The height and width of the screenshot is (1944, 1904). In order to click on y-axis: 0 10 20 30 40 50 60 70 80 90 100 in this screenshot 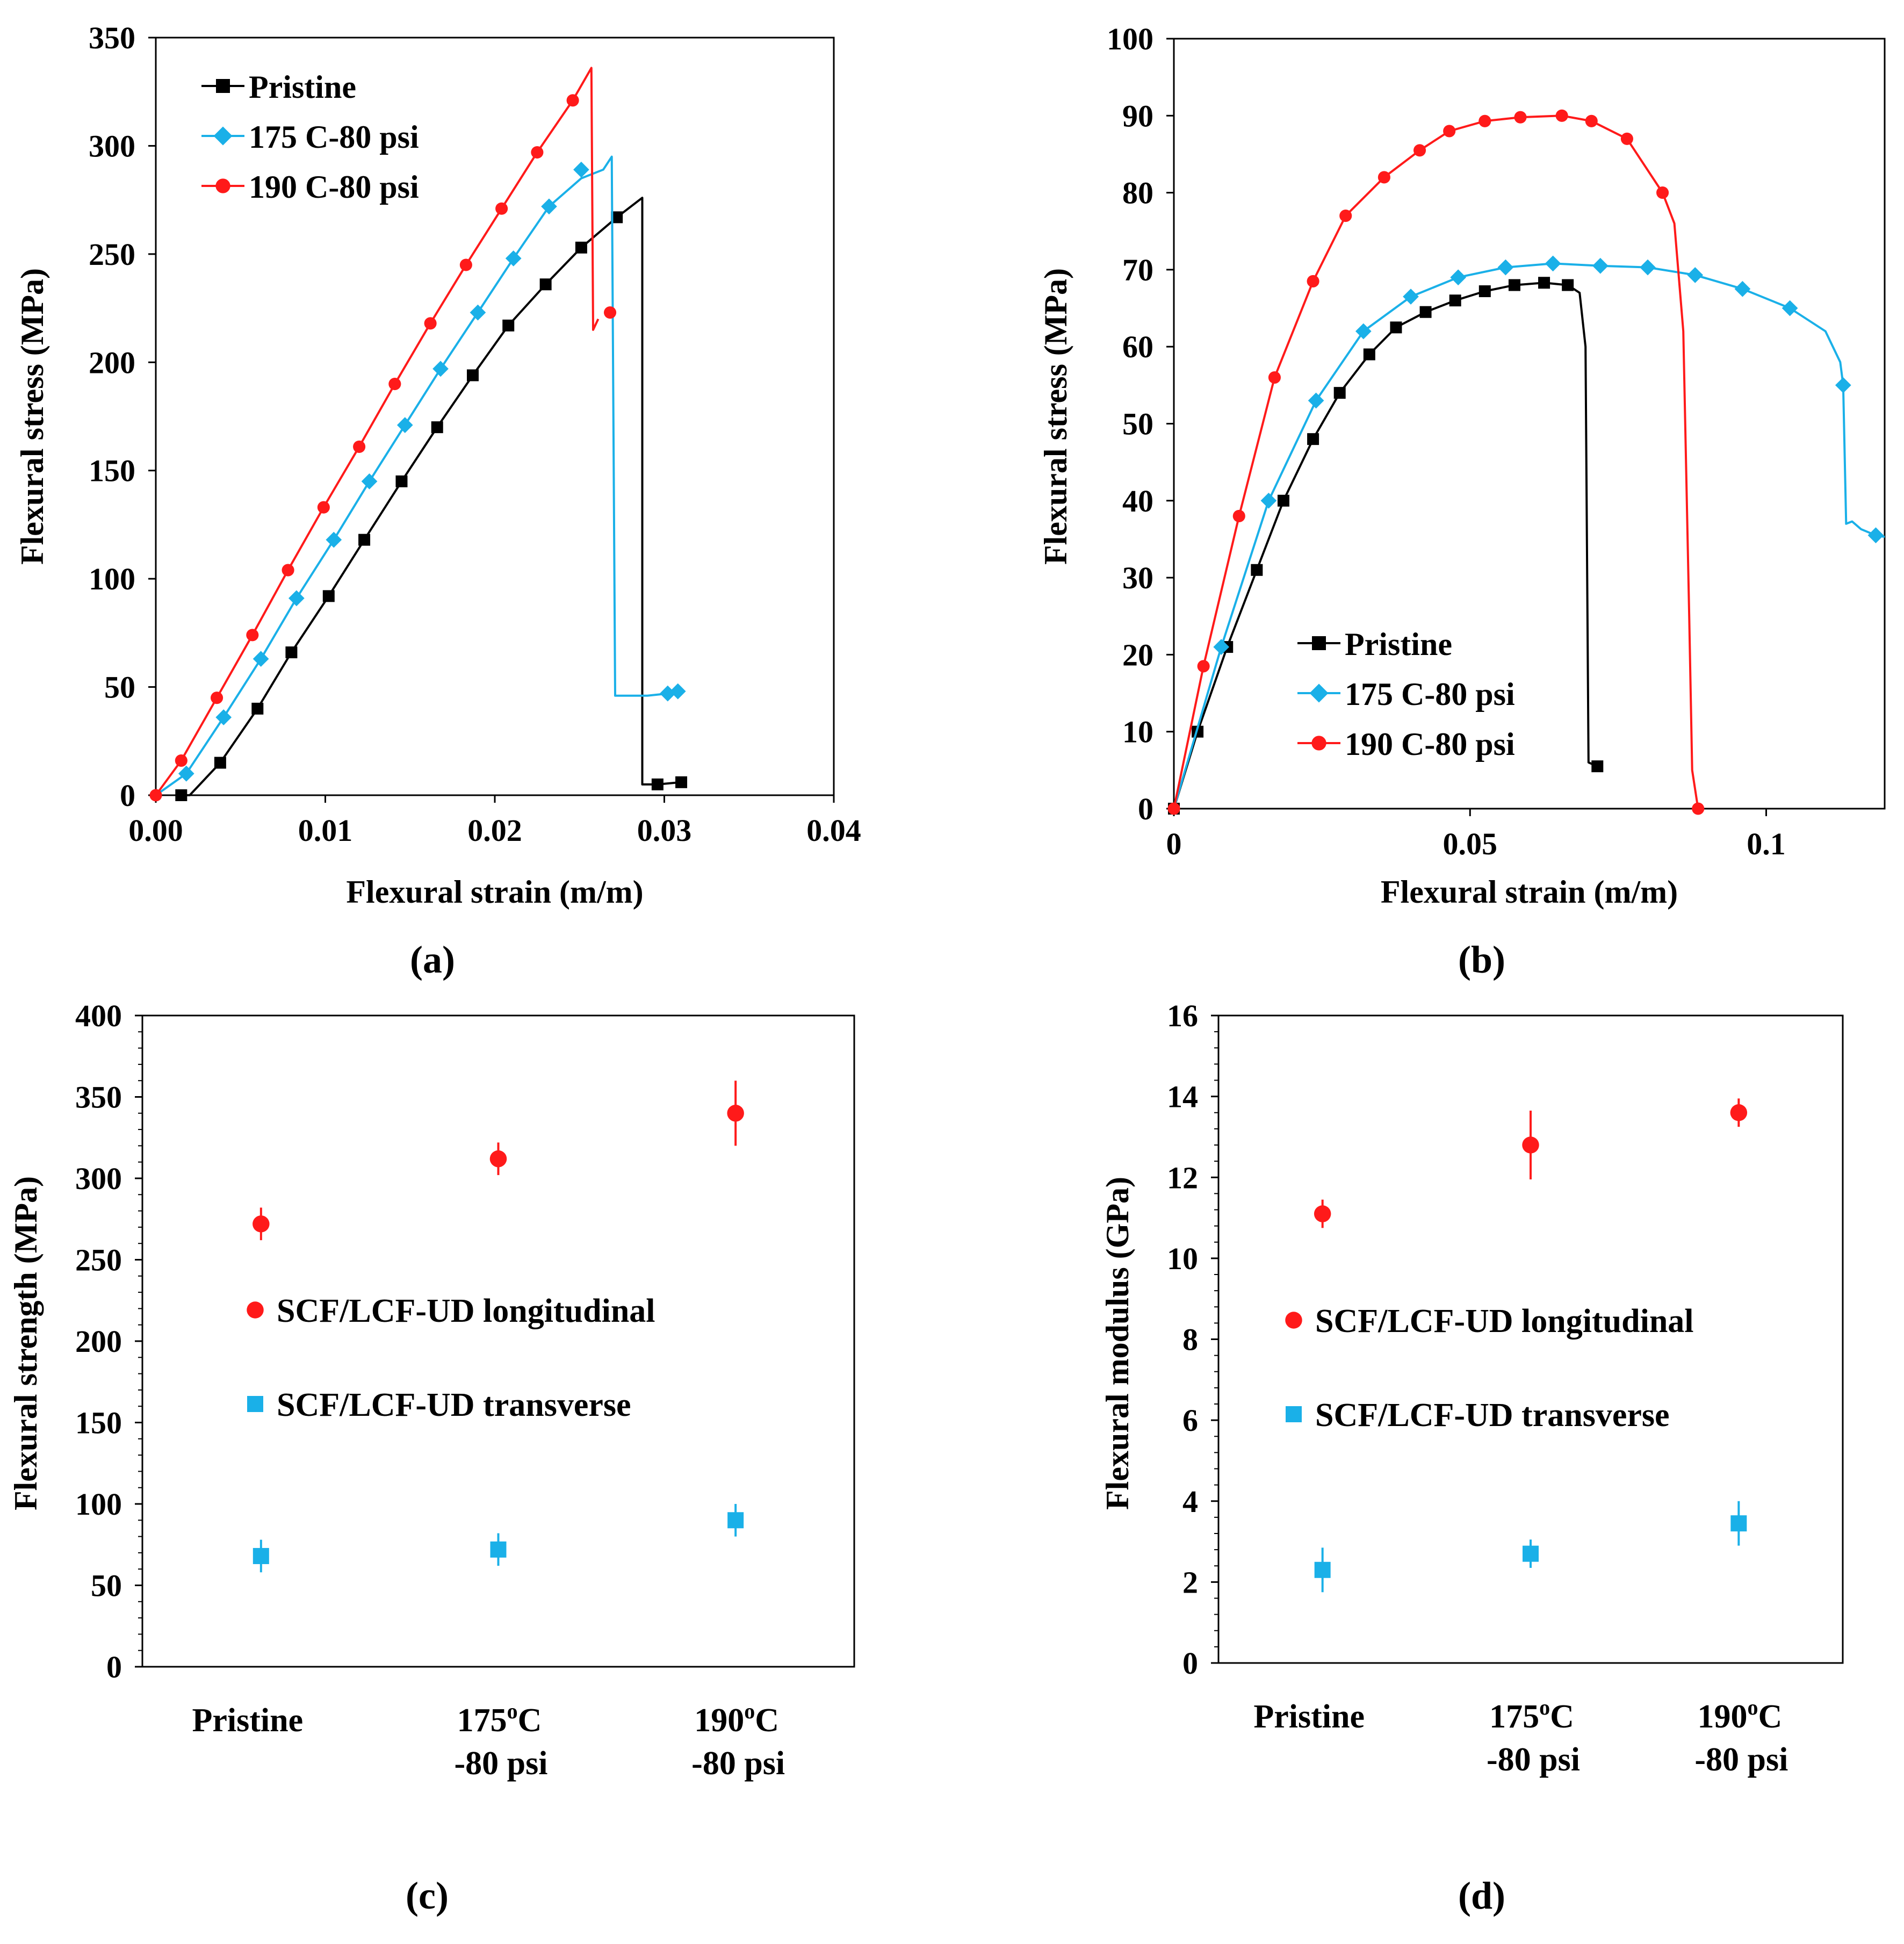, I will do `click(1141, 423)`.